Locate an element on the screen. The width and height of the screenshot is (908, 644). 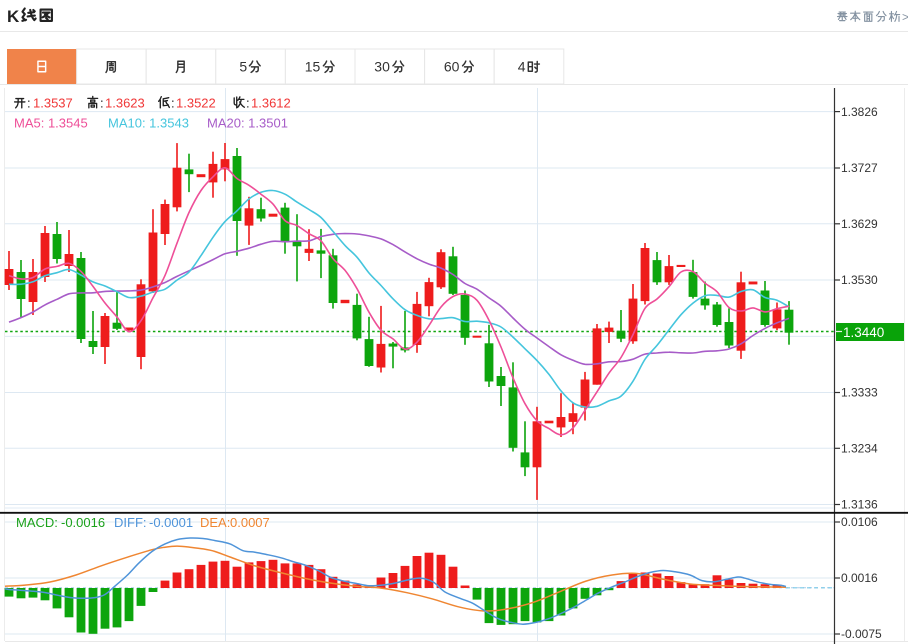
svg-text: -0.0001 is located at coordinates (171, 522).